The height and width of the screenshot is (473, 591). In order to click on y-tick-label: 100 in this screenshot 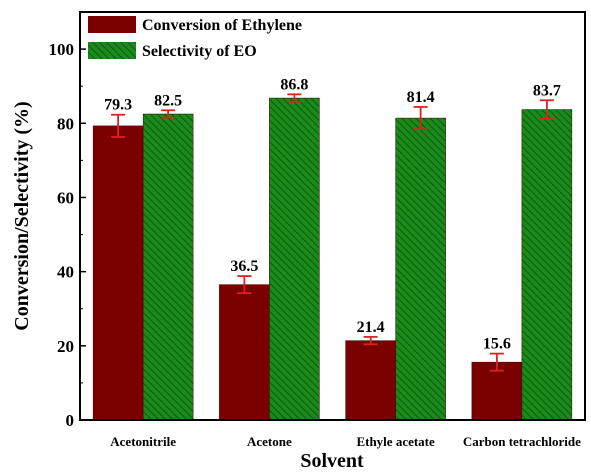, I will do `click(62, 49)`.